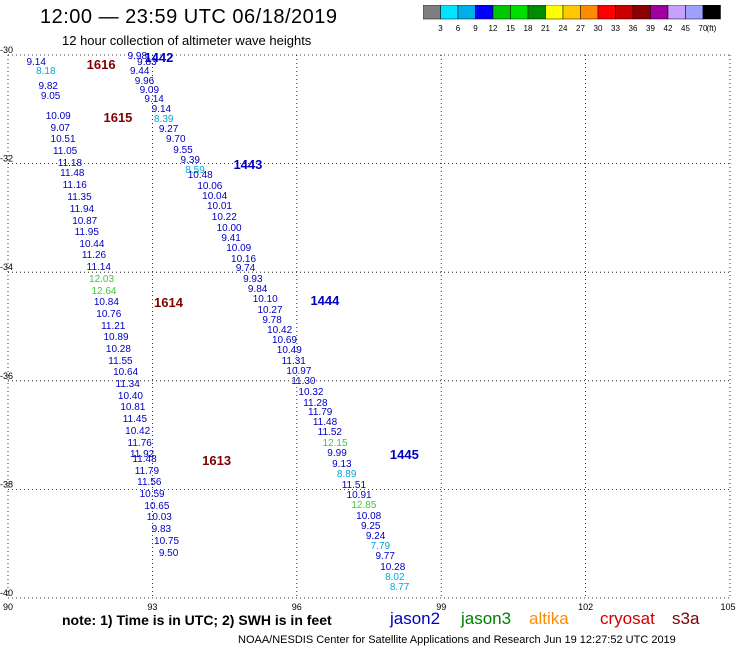  Describe the element at coordinates (580, 28) in the screenshot. I see `colorbar-label: 27` at that location.